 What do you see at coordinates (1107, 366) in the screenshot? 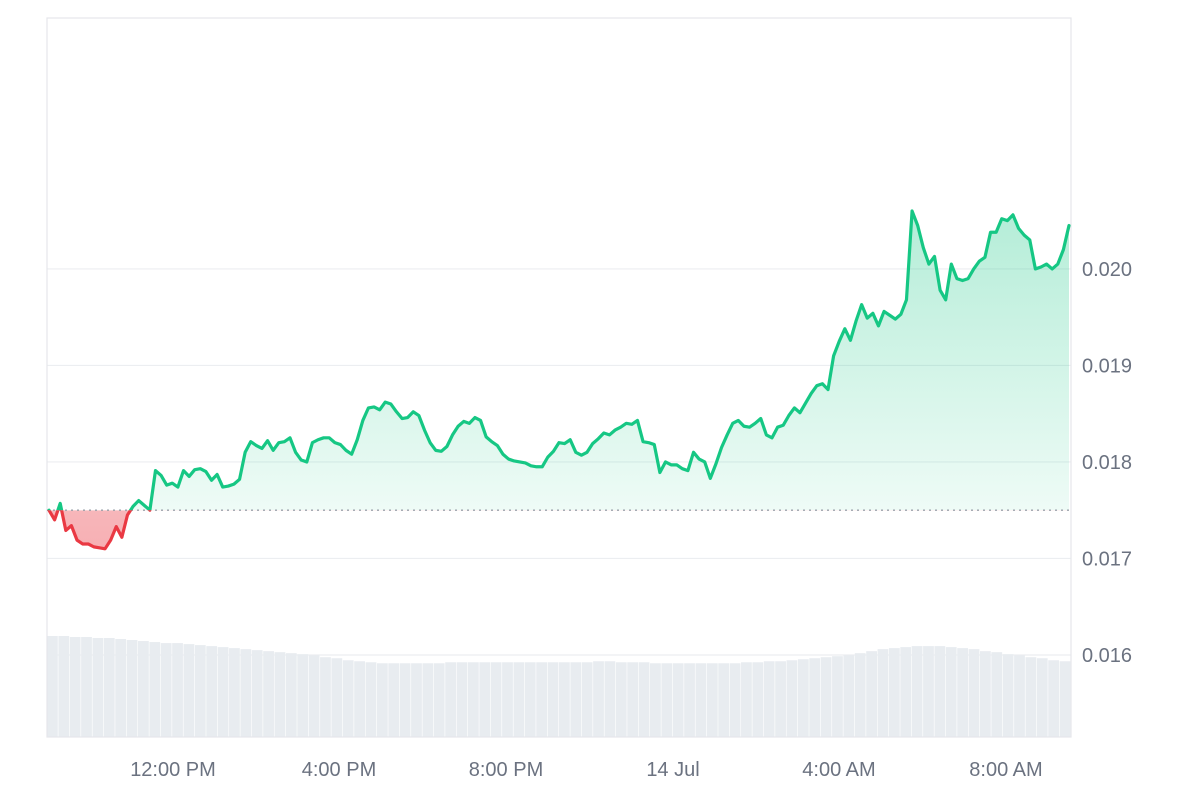
I see `y-tick-label-3: 0.019` at bounding box center [1107, 366].